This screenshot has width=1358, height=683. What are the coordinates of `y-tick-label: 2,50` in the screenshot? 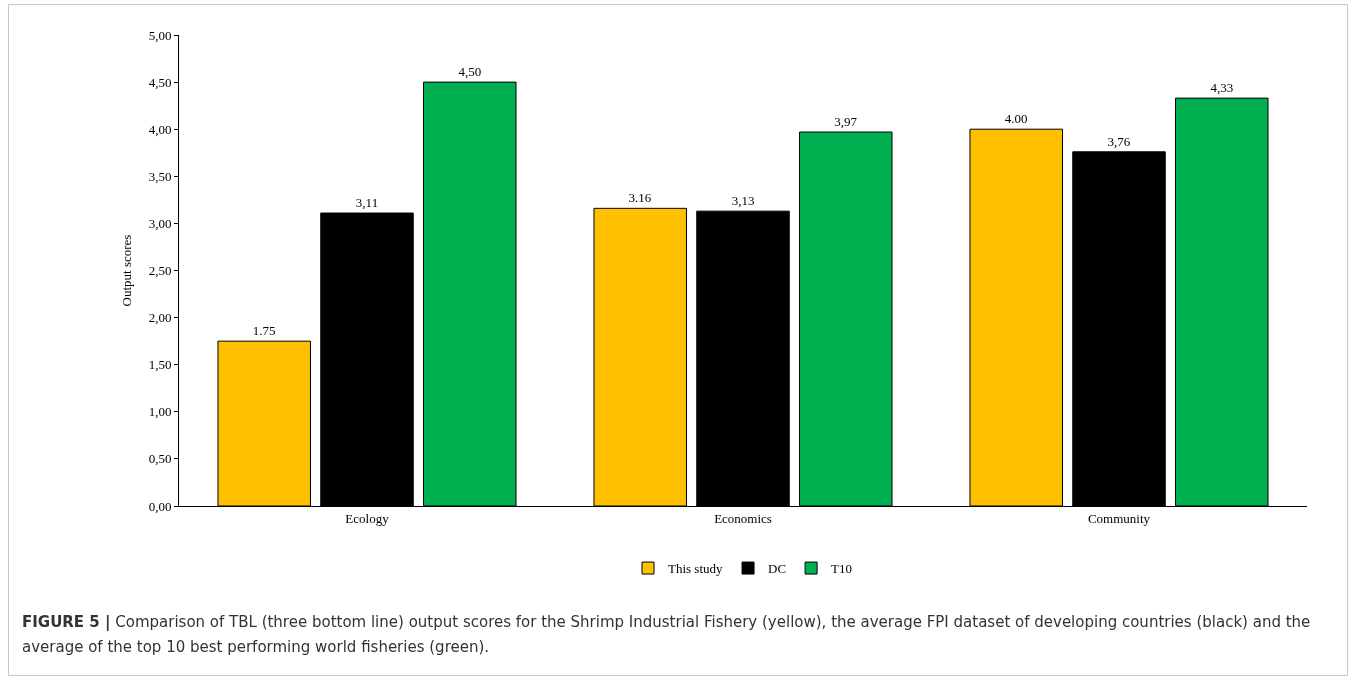 It's located at (160, 271).